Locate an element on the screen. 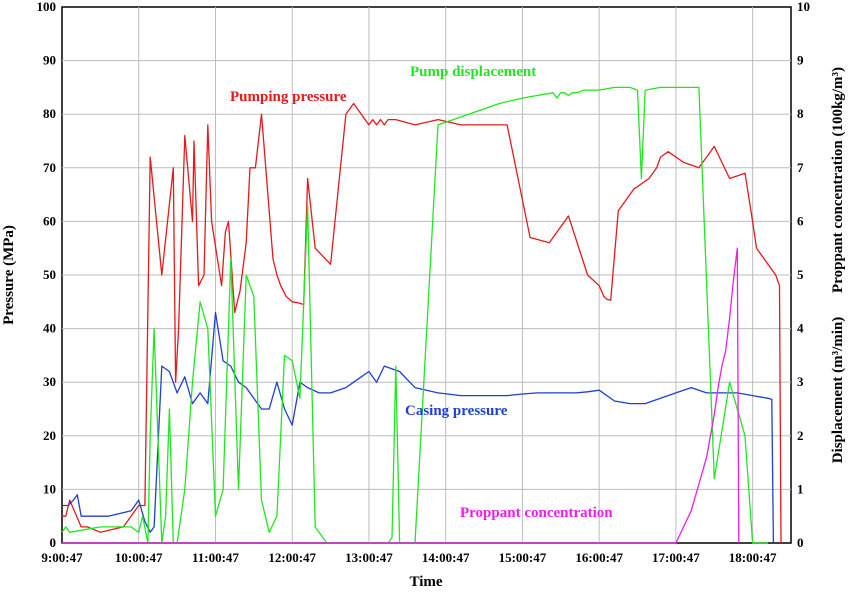 The image size is (865, 594). x-tick-label: 12:00:47 is located at coordinates (292, 557).